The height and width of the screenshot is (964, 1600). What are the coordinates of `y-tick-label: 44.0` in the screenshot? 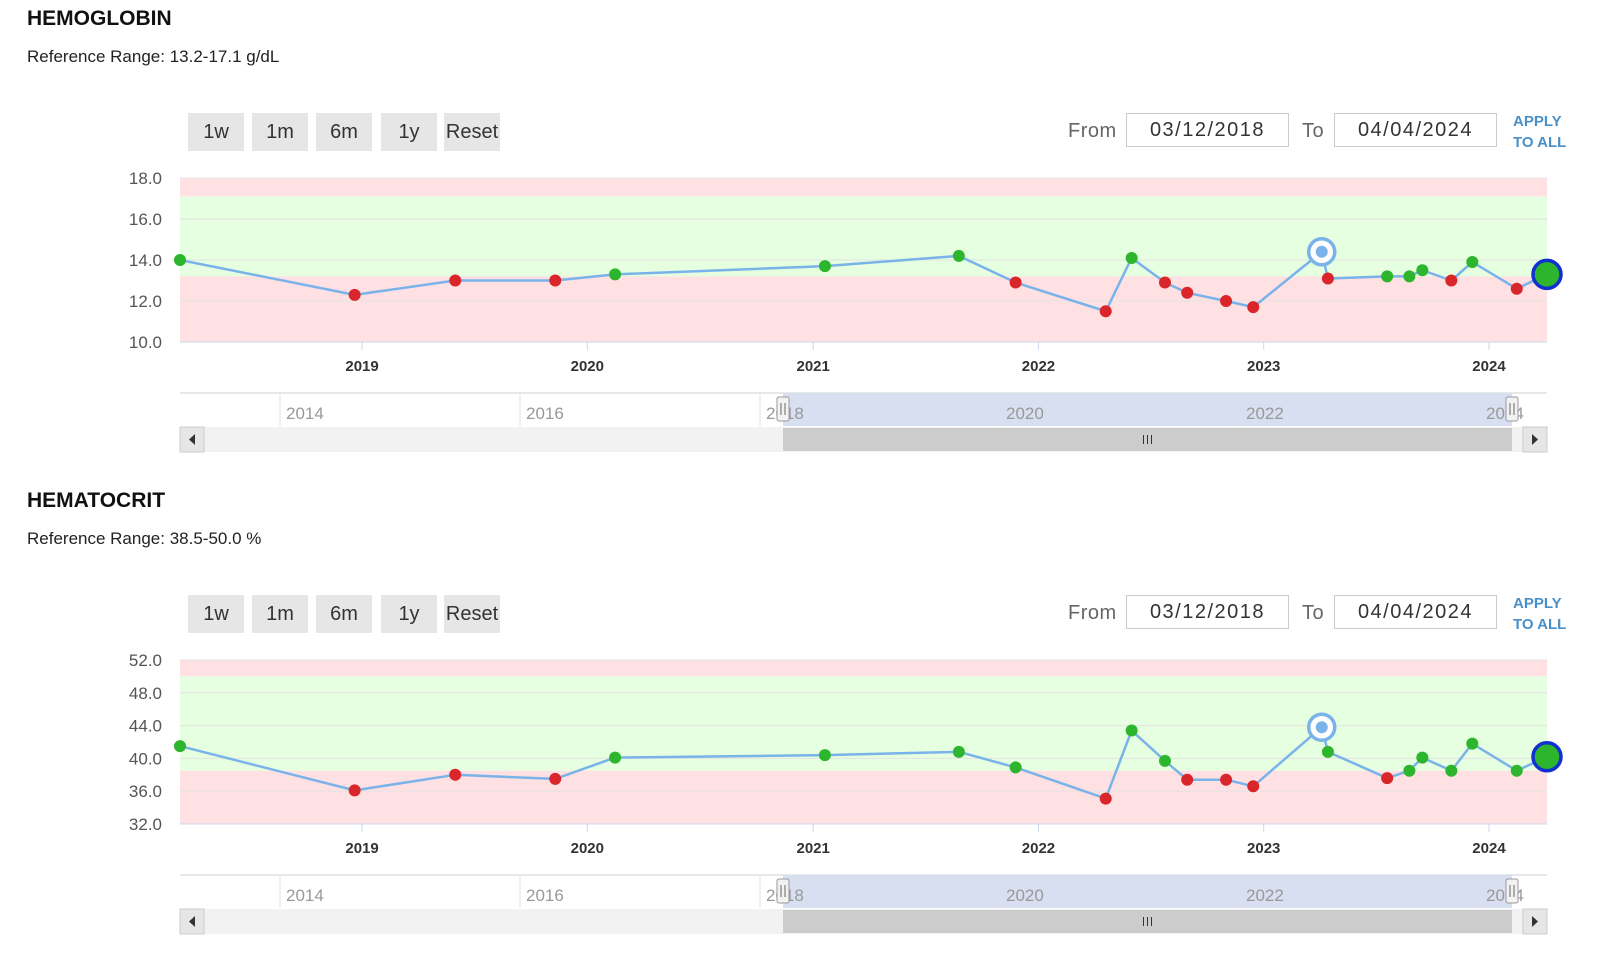 It's located at (145, 726).